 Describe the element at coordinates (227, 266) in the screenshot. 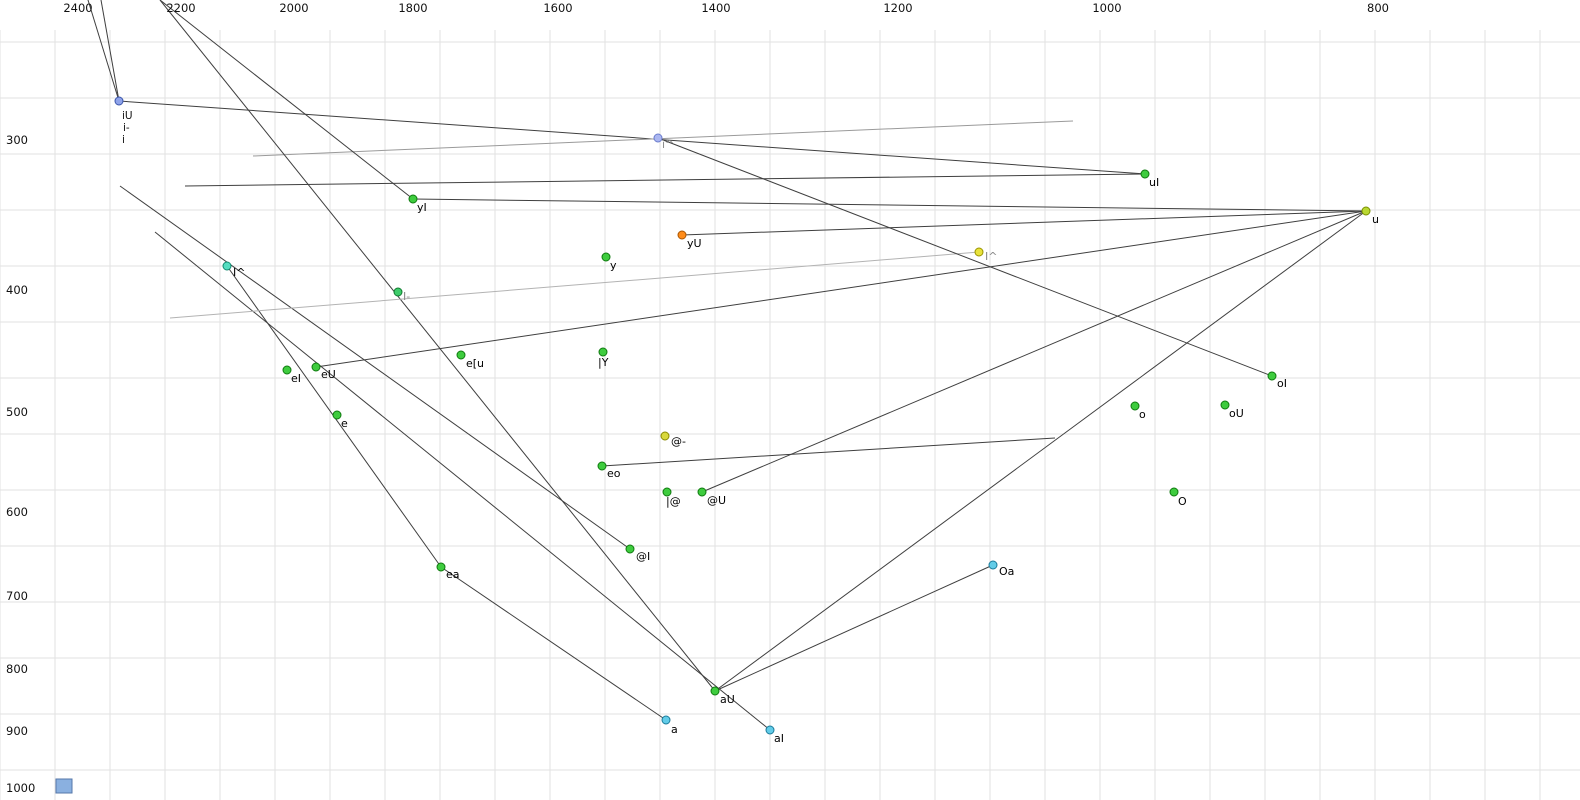

I see `vowel-point-I_-8` at that location.